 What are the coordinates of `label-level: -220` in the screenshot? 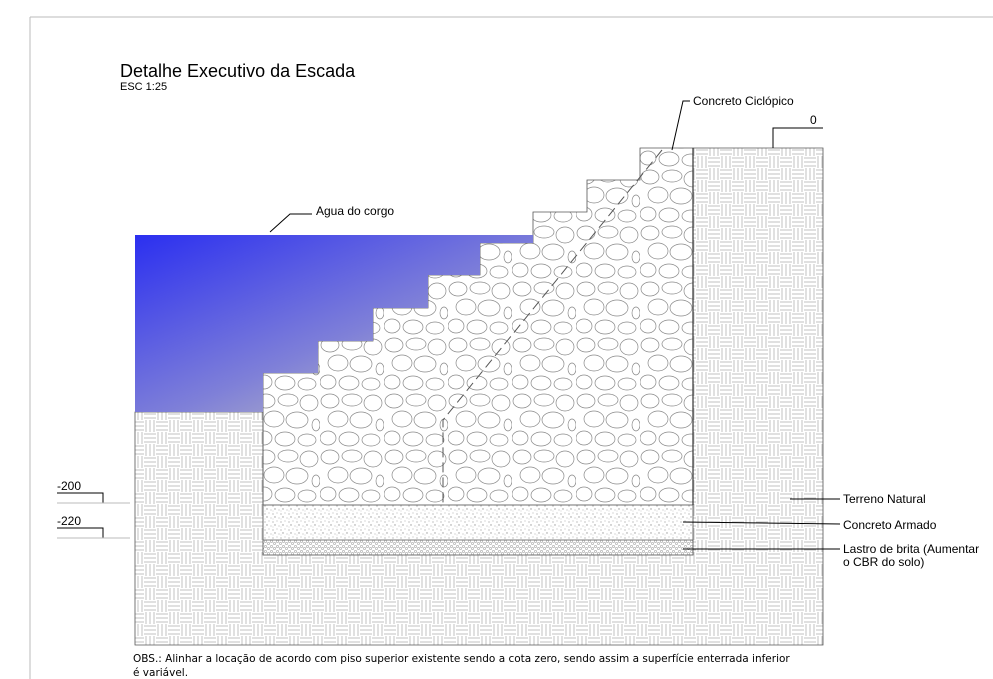 It's located at (69, 521).